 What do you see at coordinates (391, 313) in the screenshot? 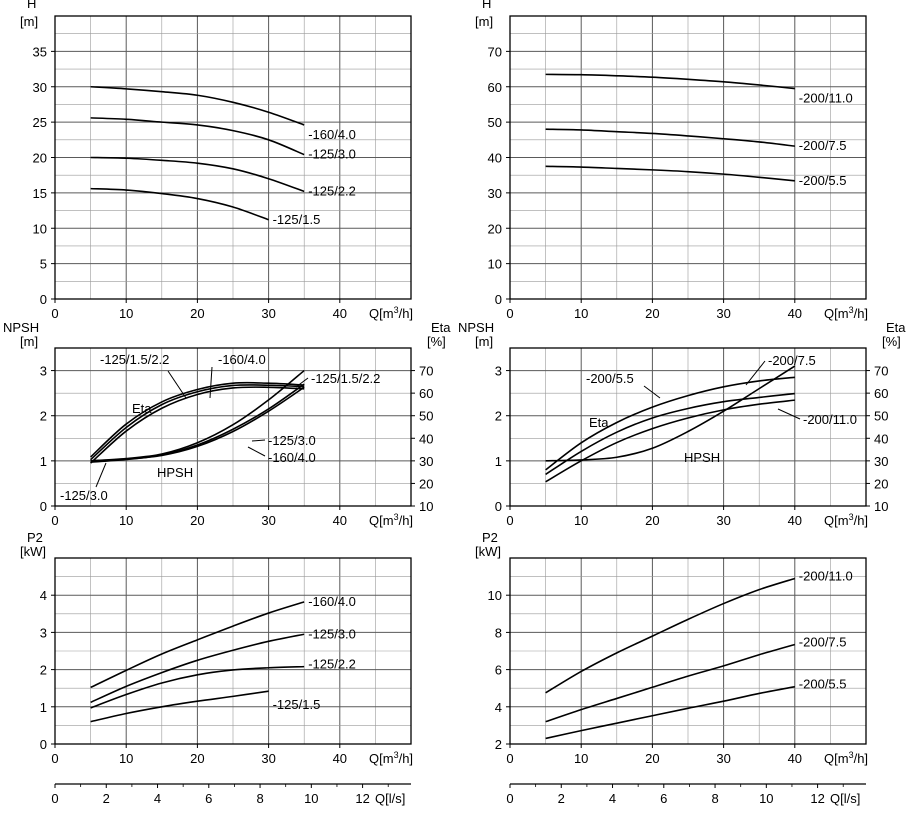
I see `x-axis-label: Q[m3/h]` at bounding box center [391, 313].